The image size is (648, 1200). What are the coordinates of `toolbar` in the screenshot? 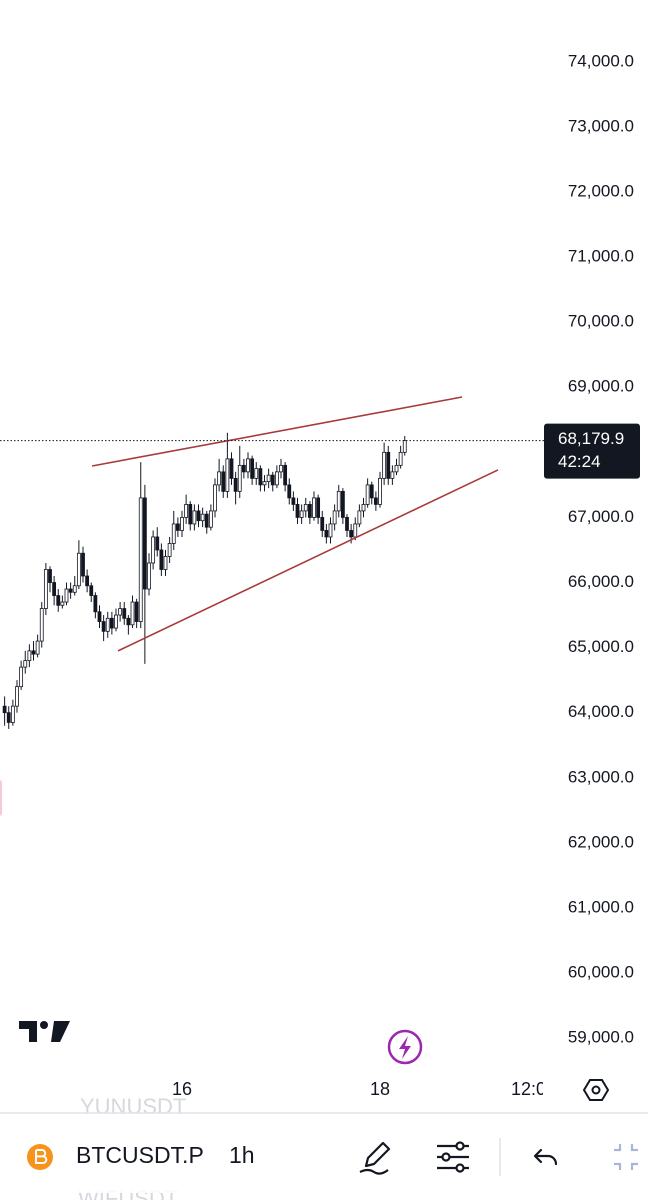 It's located at (324, 1153).